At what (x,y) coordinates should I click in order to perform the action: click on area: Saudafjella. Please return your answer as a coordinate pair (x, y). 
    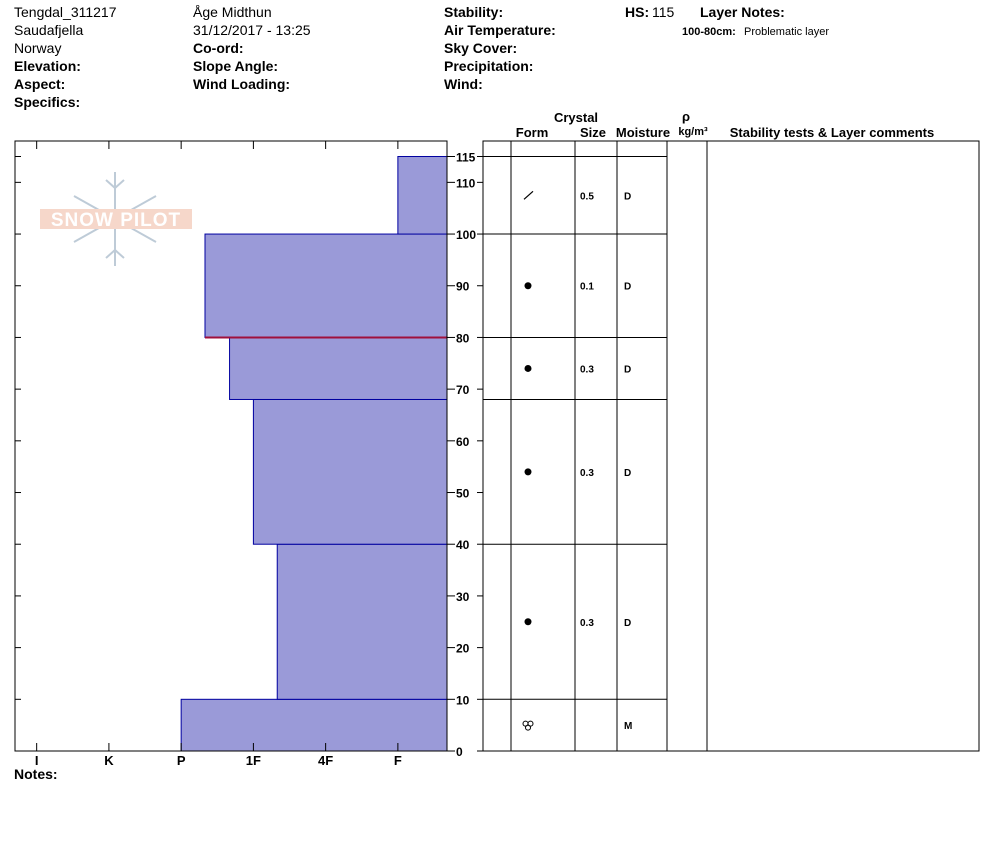
    Looking at the image, I should click on (48, 30).